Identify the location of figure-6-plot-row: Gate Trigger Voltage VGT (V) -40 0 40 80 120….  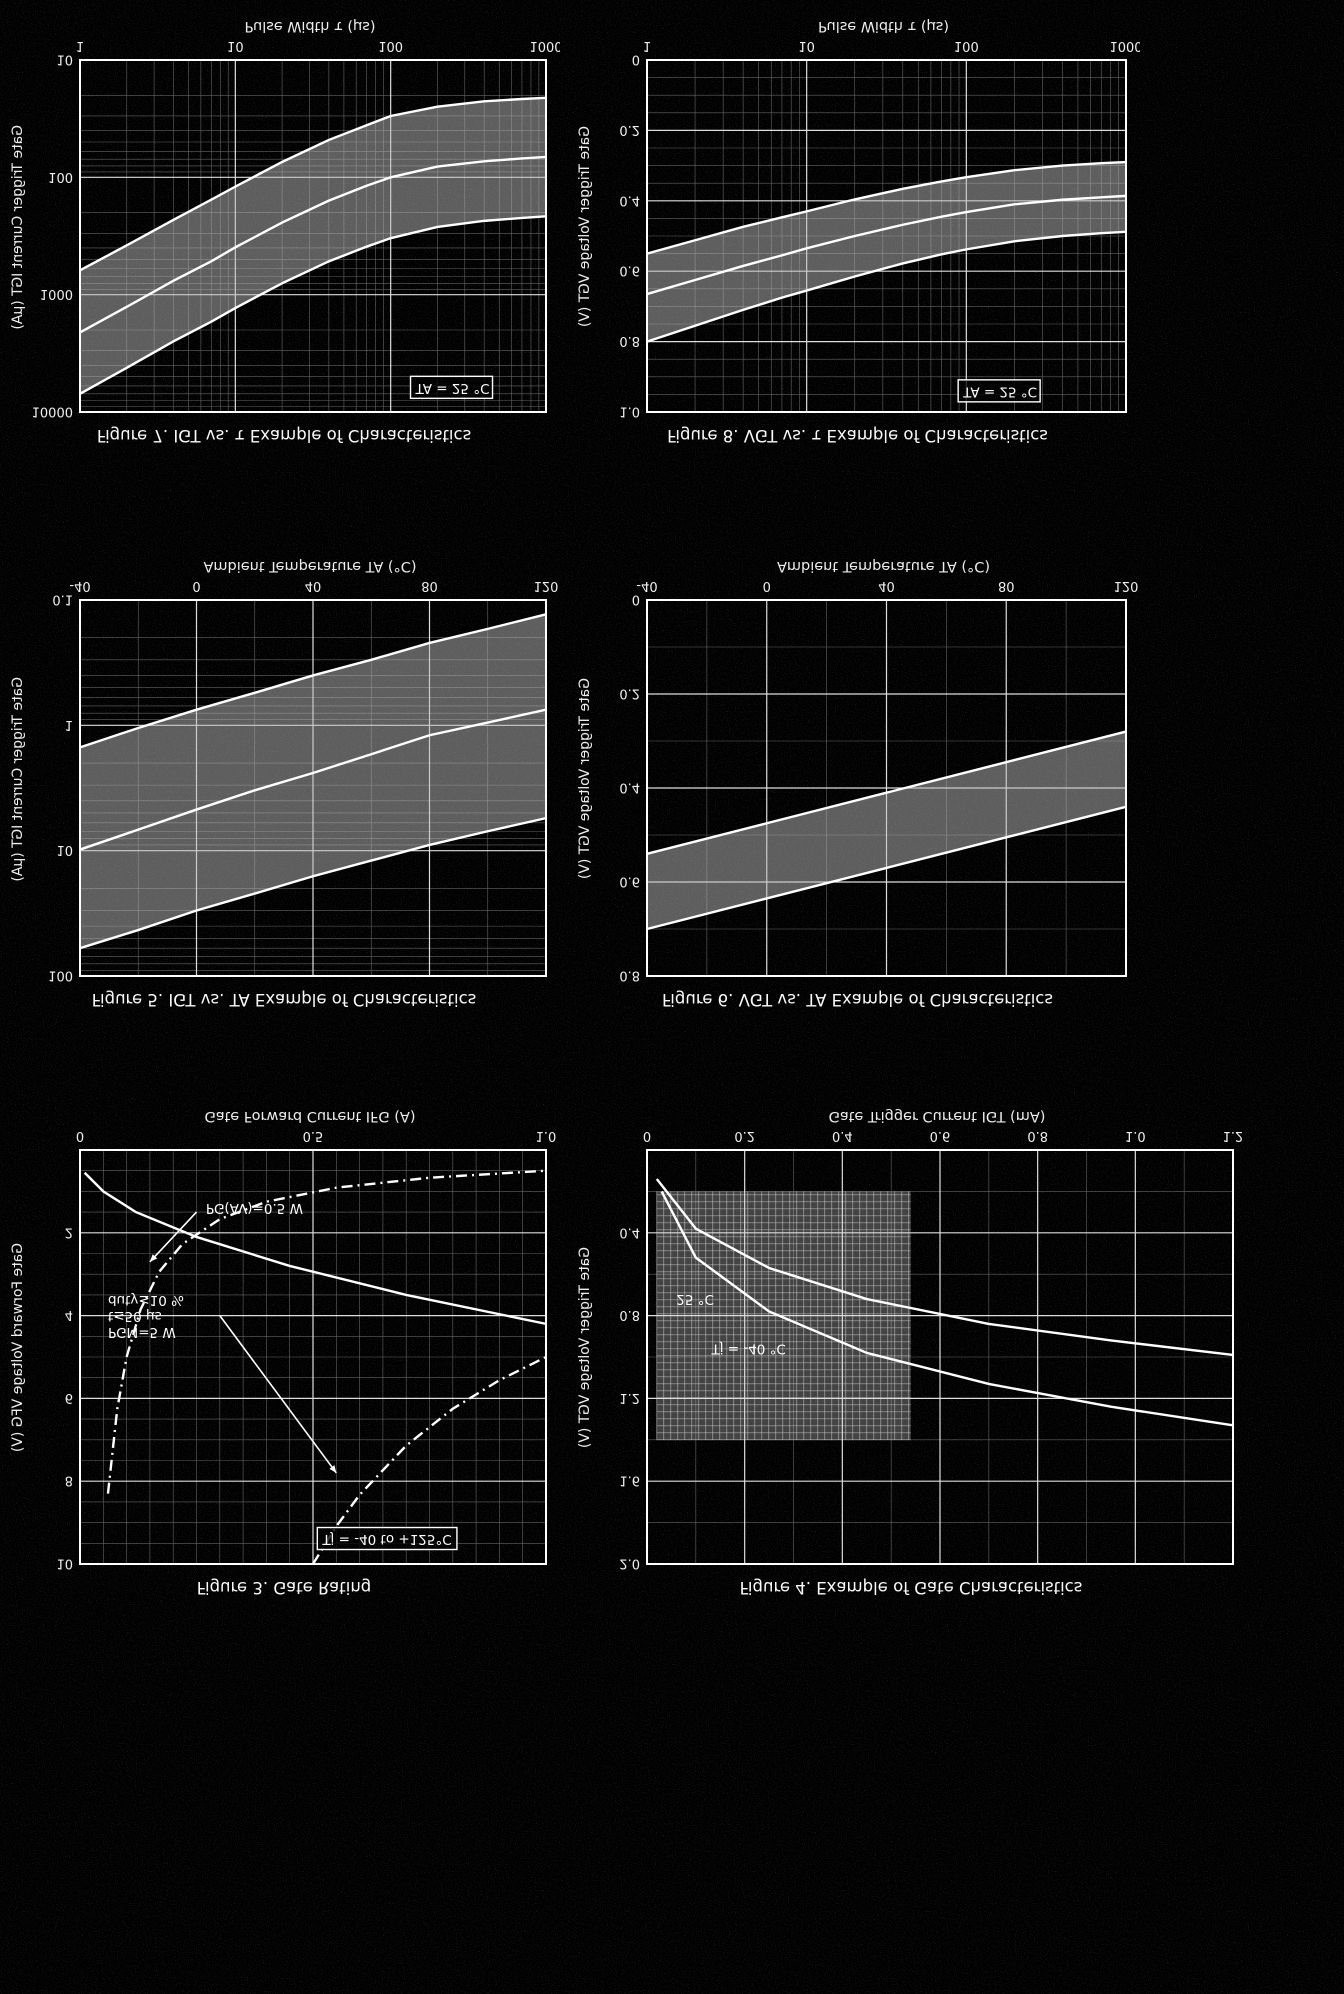
(857, 779).